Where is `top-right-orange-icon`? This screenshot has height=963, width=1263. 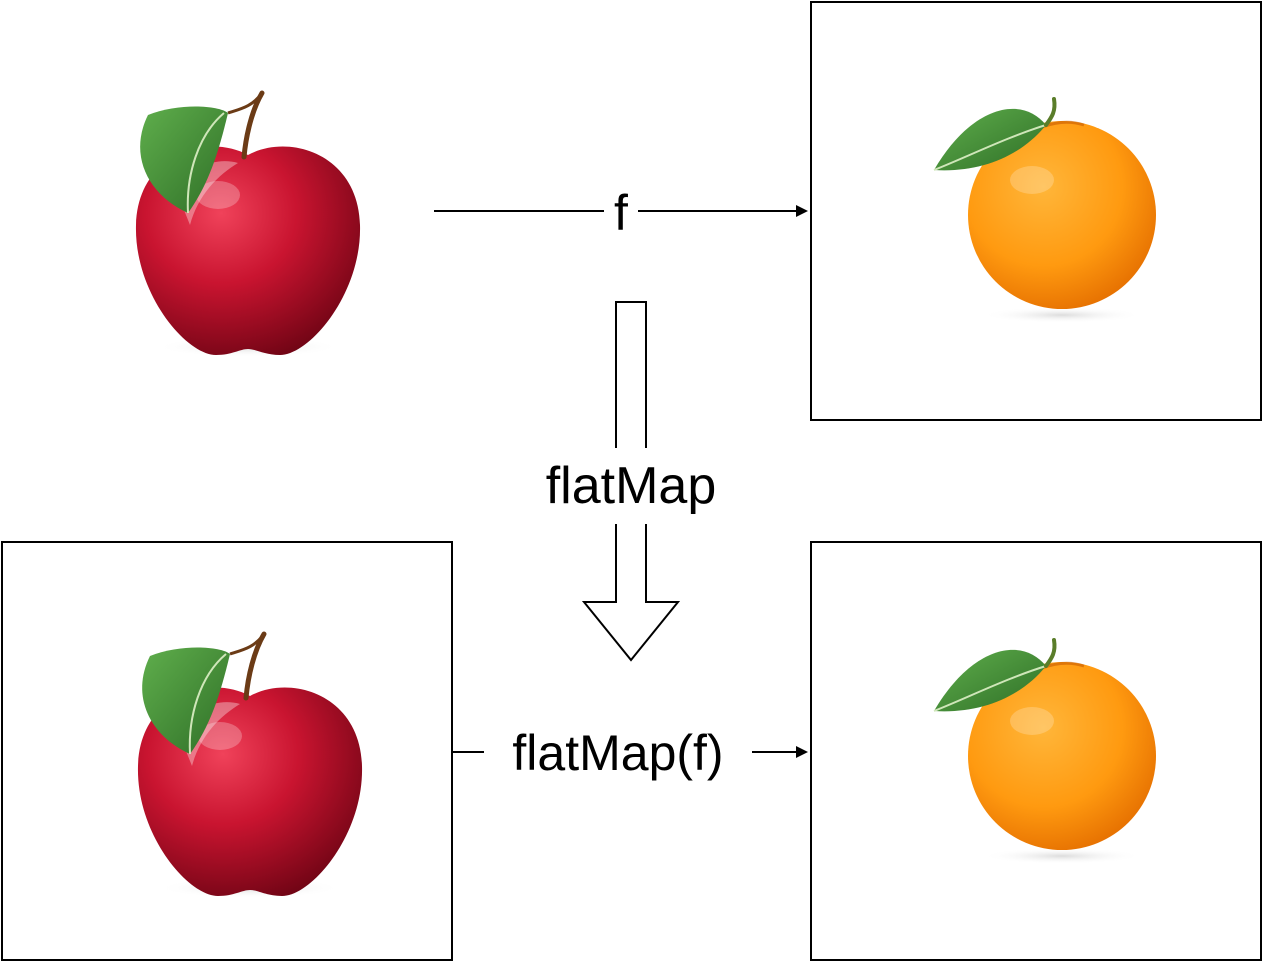
top-right-orange-icon is located at coordinates (1045, 211).